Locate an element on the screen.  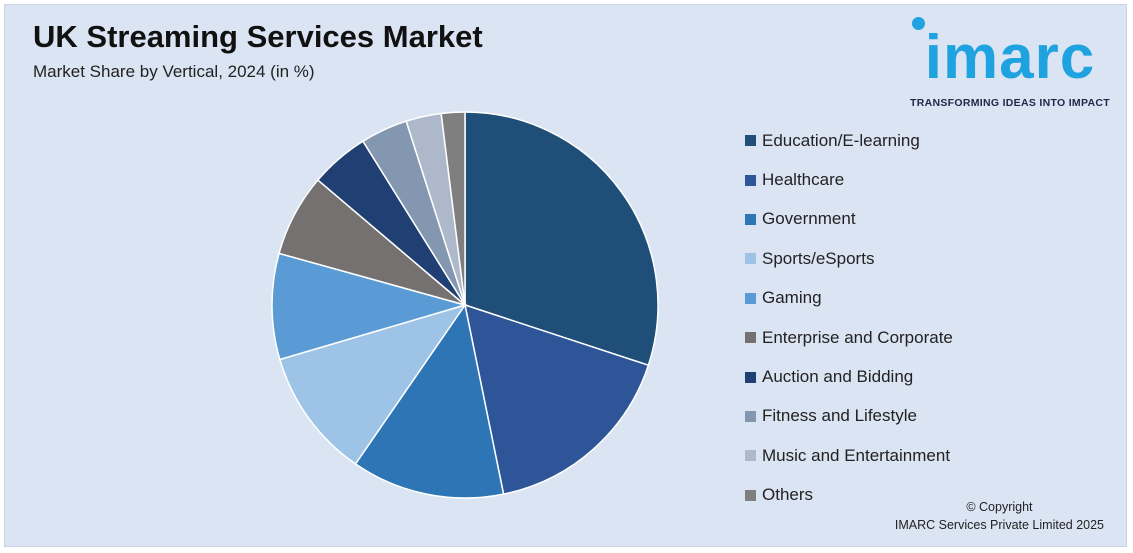
legend-item: Education/E-learning is located at coordinates (849, 140).